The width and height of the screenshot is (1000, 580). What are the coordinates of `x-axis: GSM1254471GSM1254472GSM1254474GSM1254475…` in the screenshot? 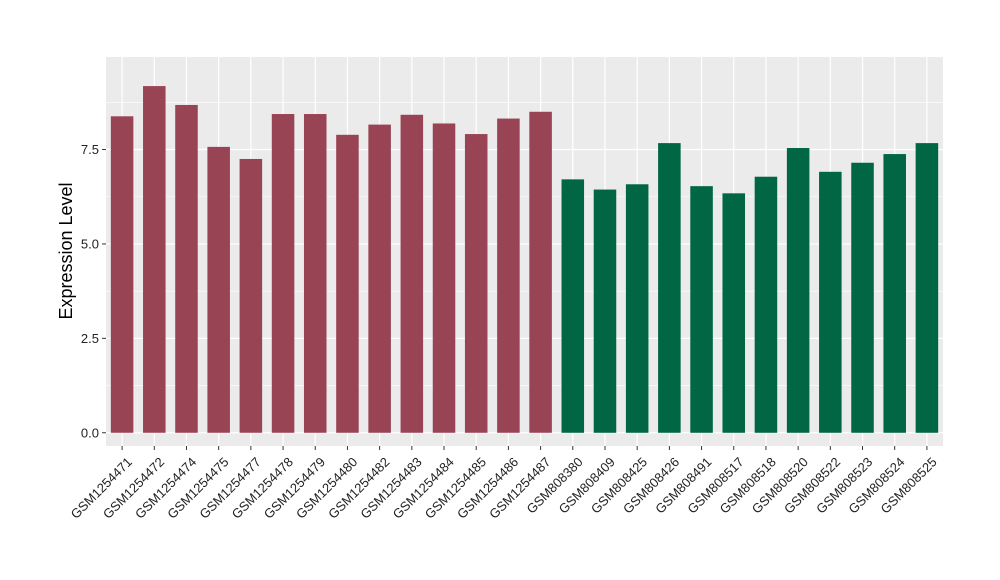 It's located at (504, 484).